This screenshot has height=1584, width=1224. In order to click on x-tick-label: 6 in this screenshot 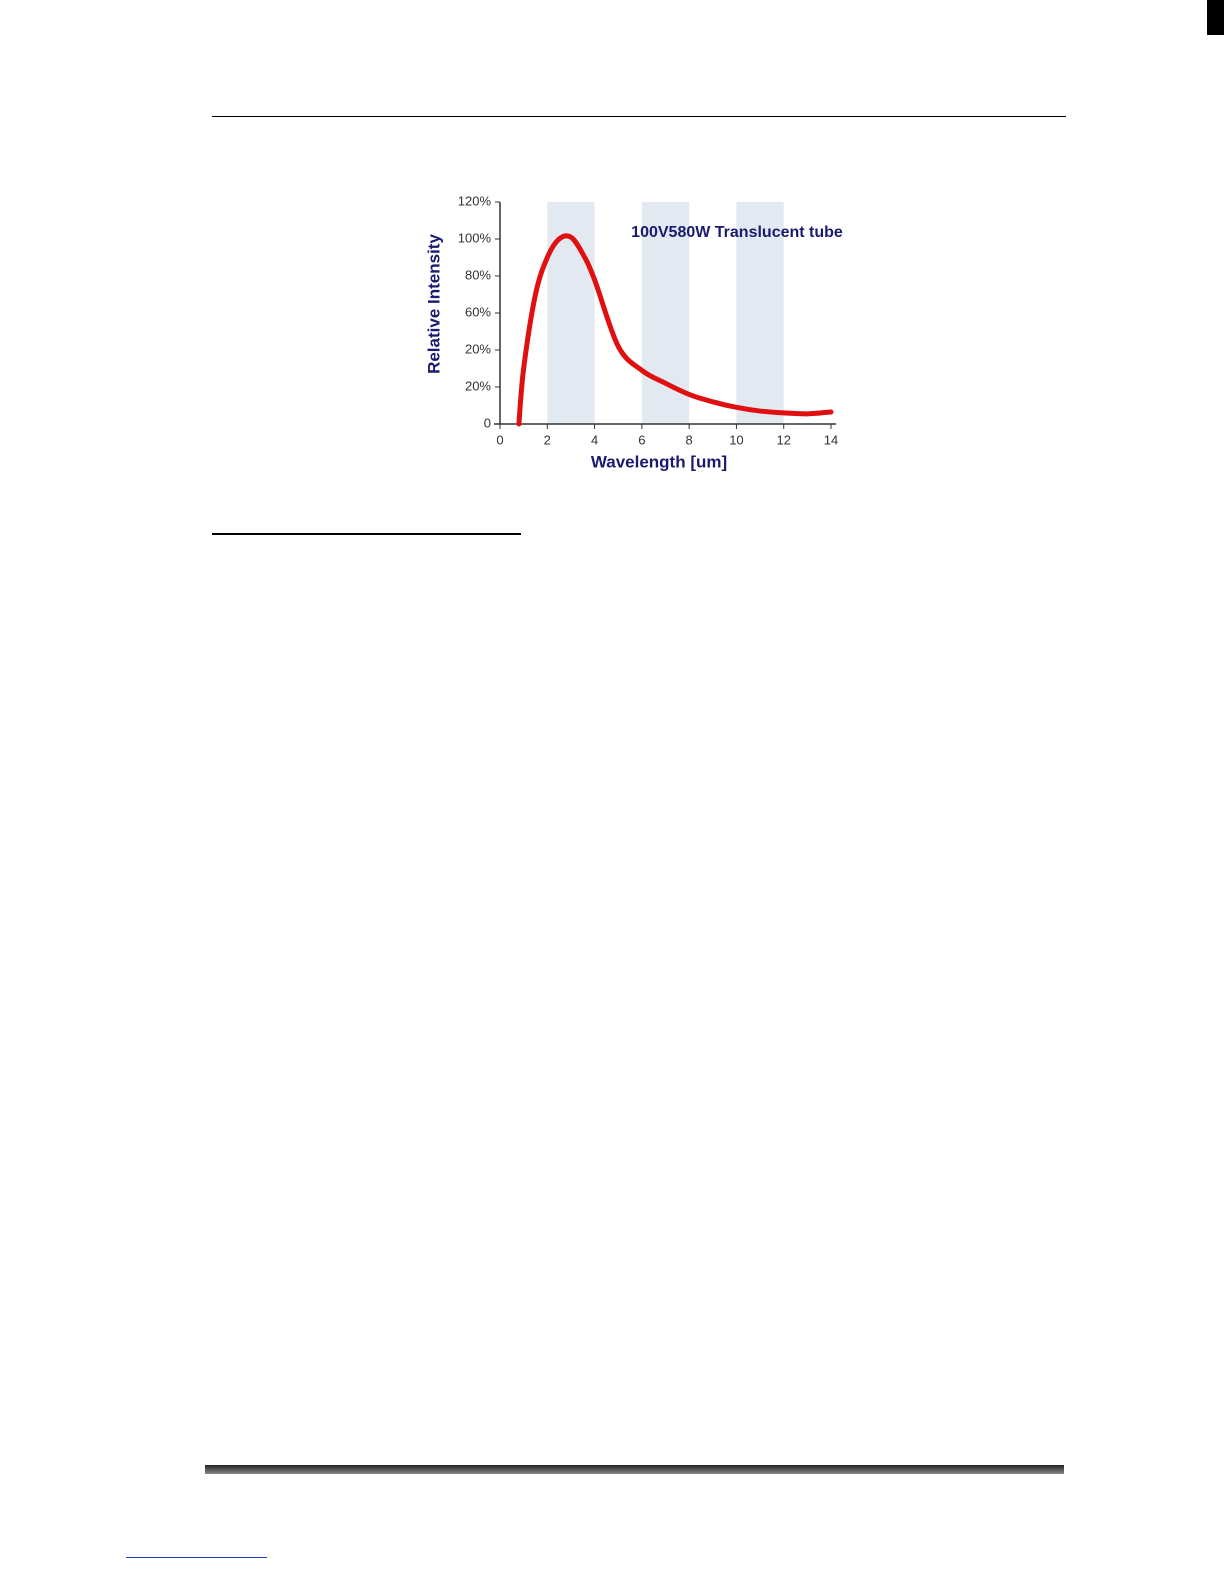, I will do `click(641, 439)`.